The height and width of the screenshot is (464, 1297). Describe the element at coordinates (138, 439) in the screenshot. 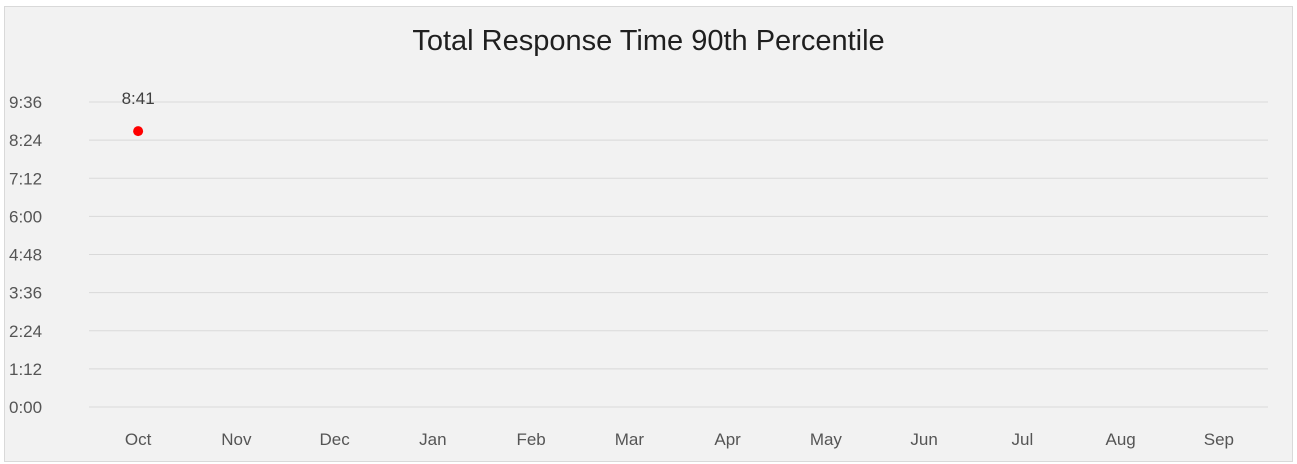

I see `x-tick-label: Oct` at that location.